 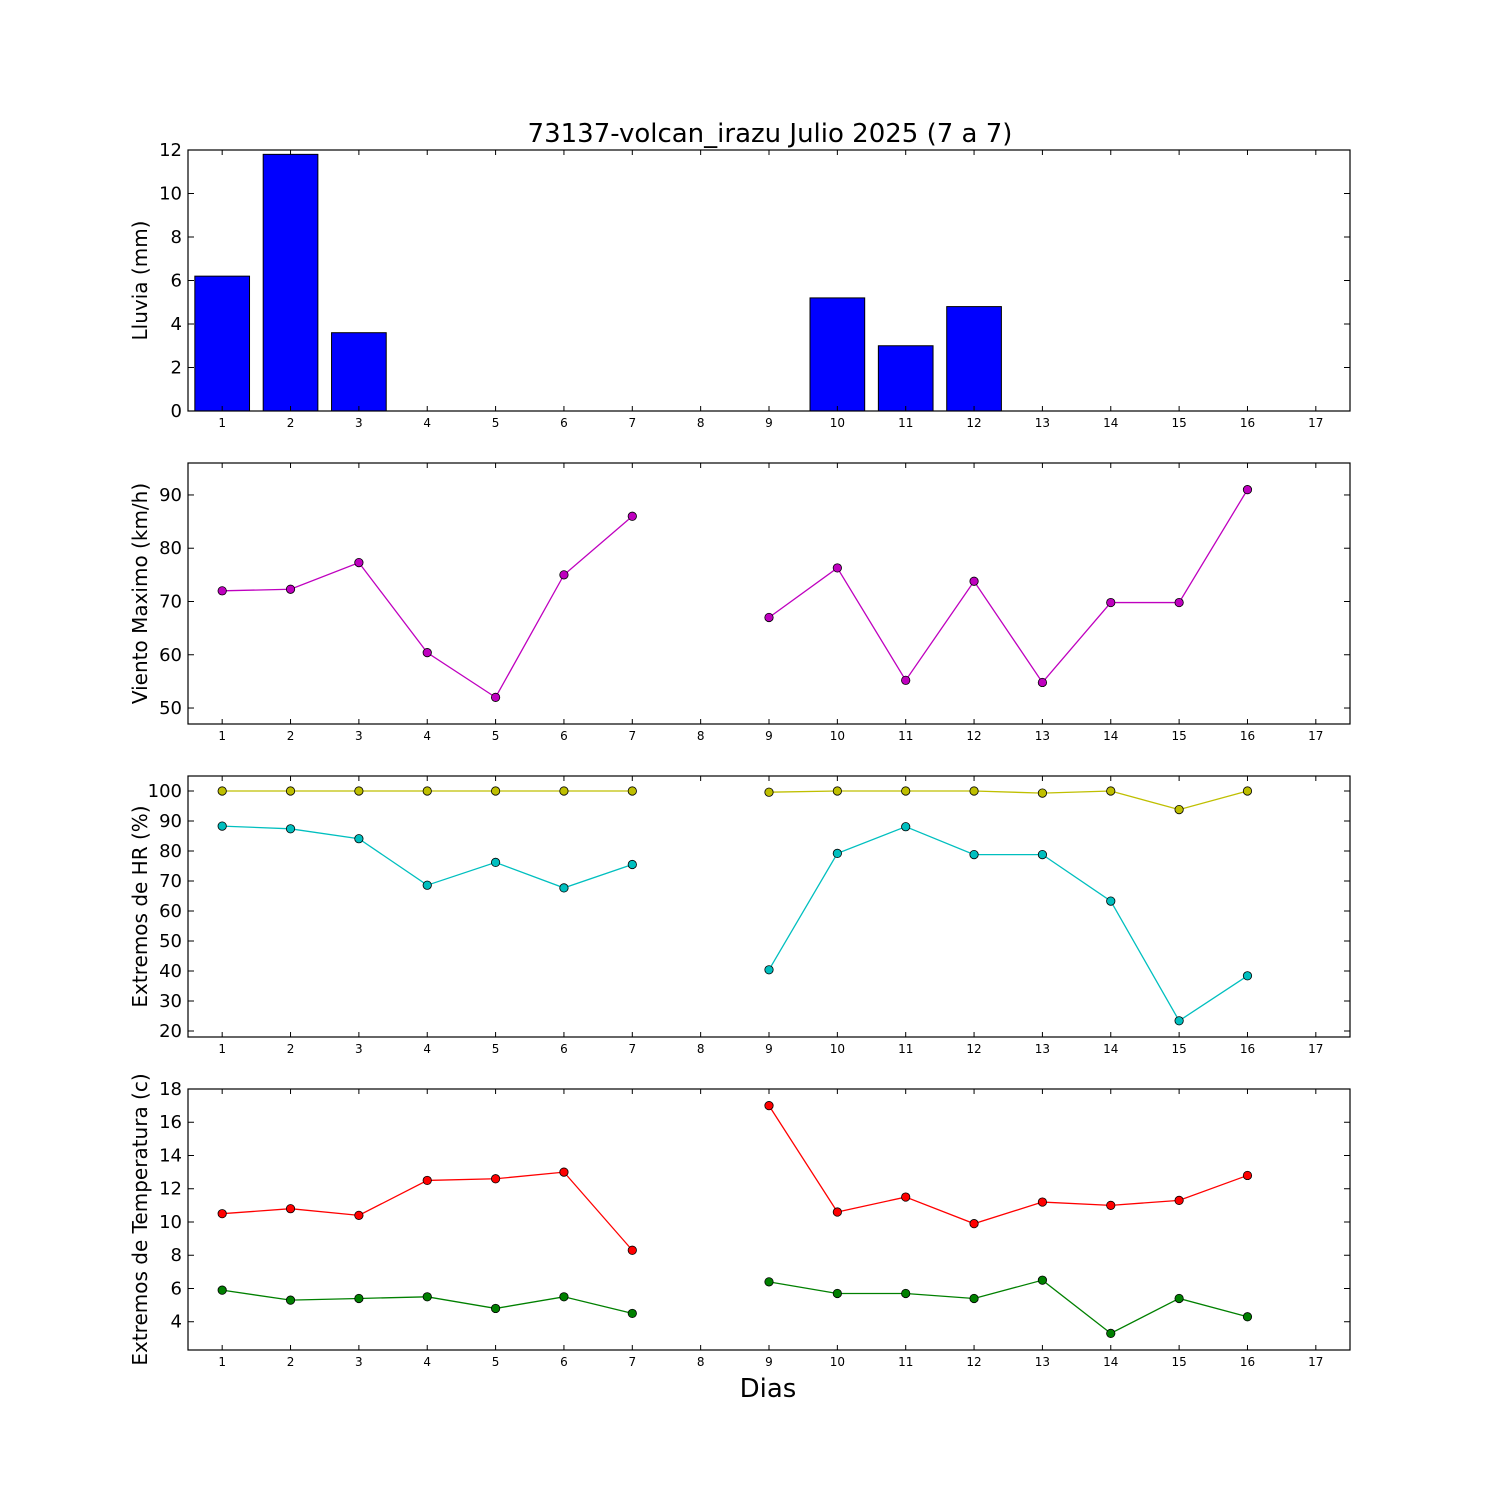 What do you see at coordinates (140, 281) in the screenshot?
I see `y-axis-label: Lluvia (mm)` at bounding box center [140, 281].